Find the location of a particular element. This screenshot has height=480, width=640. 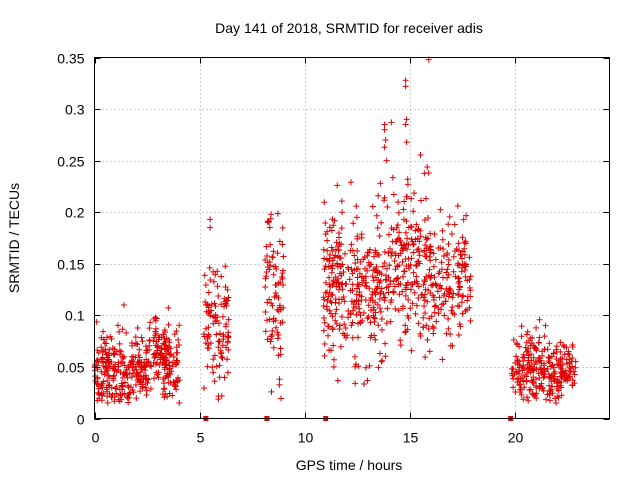

y-tick-label: 0.3 is located at coordinates (75, 110).